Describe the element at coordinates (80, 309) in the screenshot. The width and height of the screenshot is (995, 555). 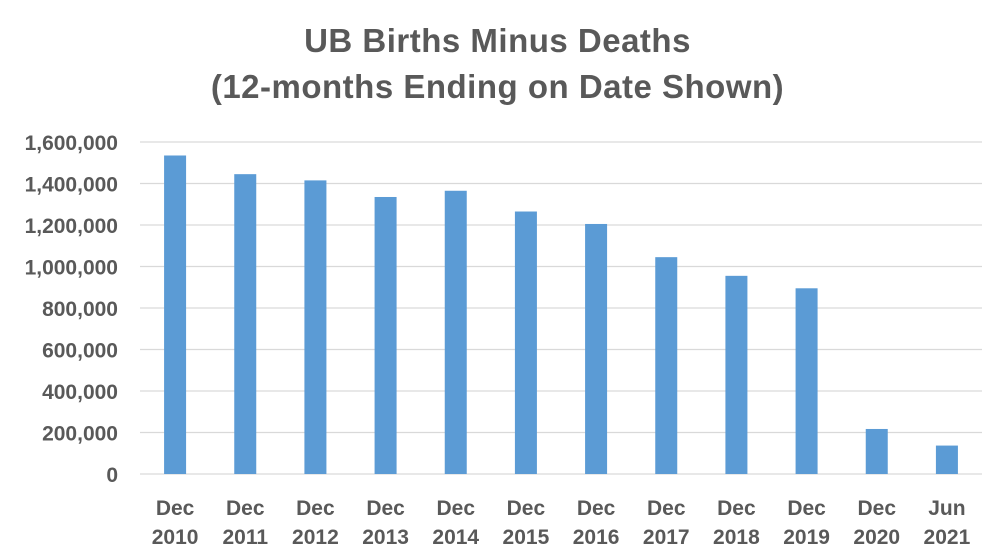
I see `y-tick-label: 800,000` at that location.